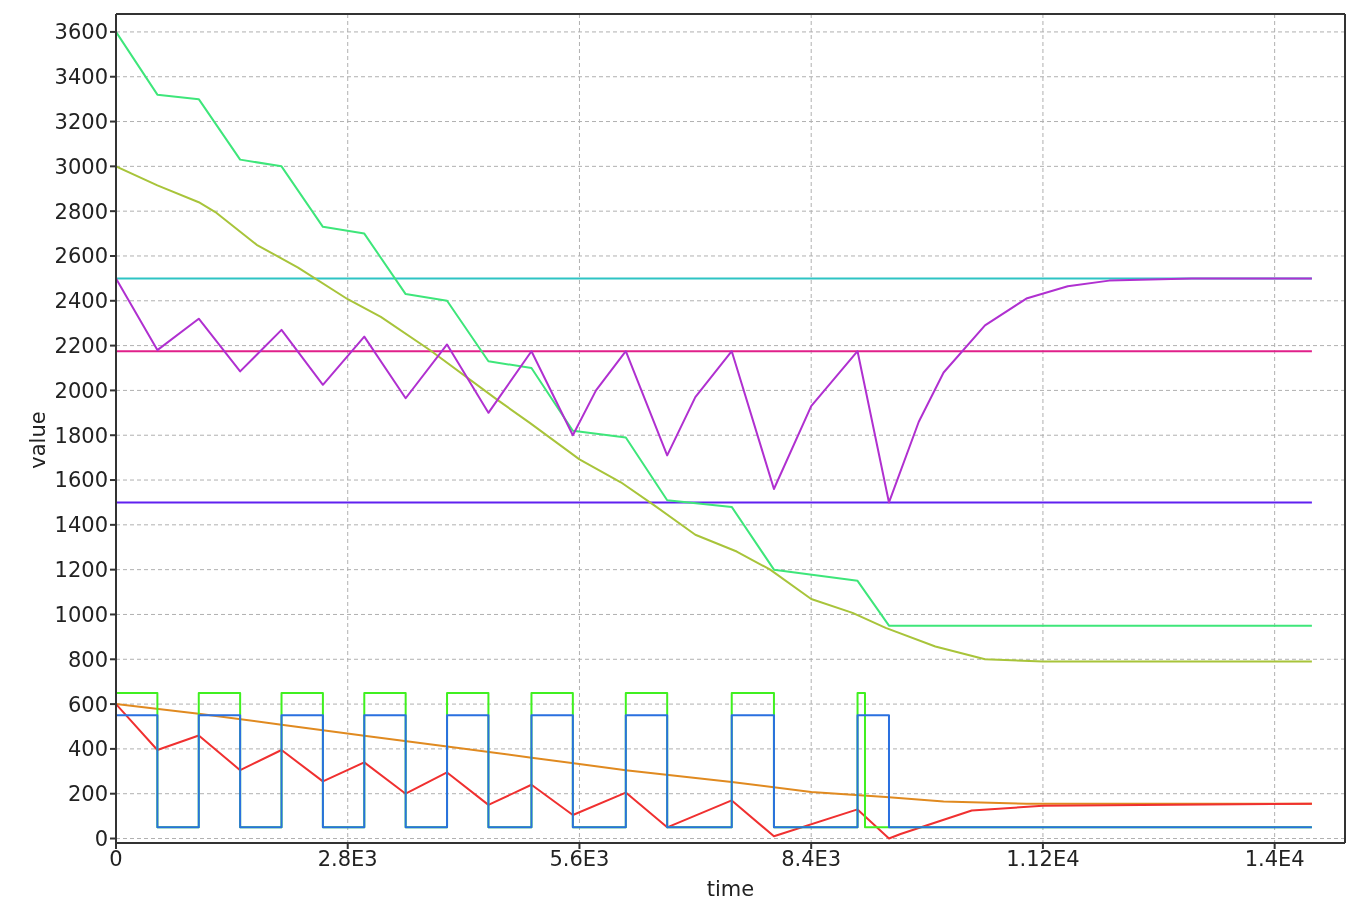 Image resolution: width=1358 pixels, height=910 pixels. I want to click on y-tick-label: 3200, so click(81, 122).